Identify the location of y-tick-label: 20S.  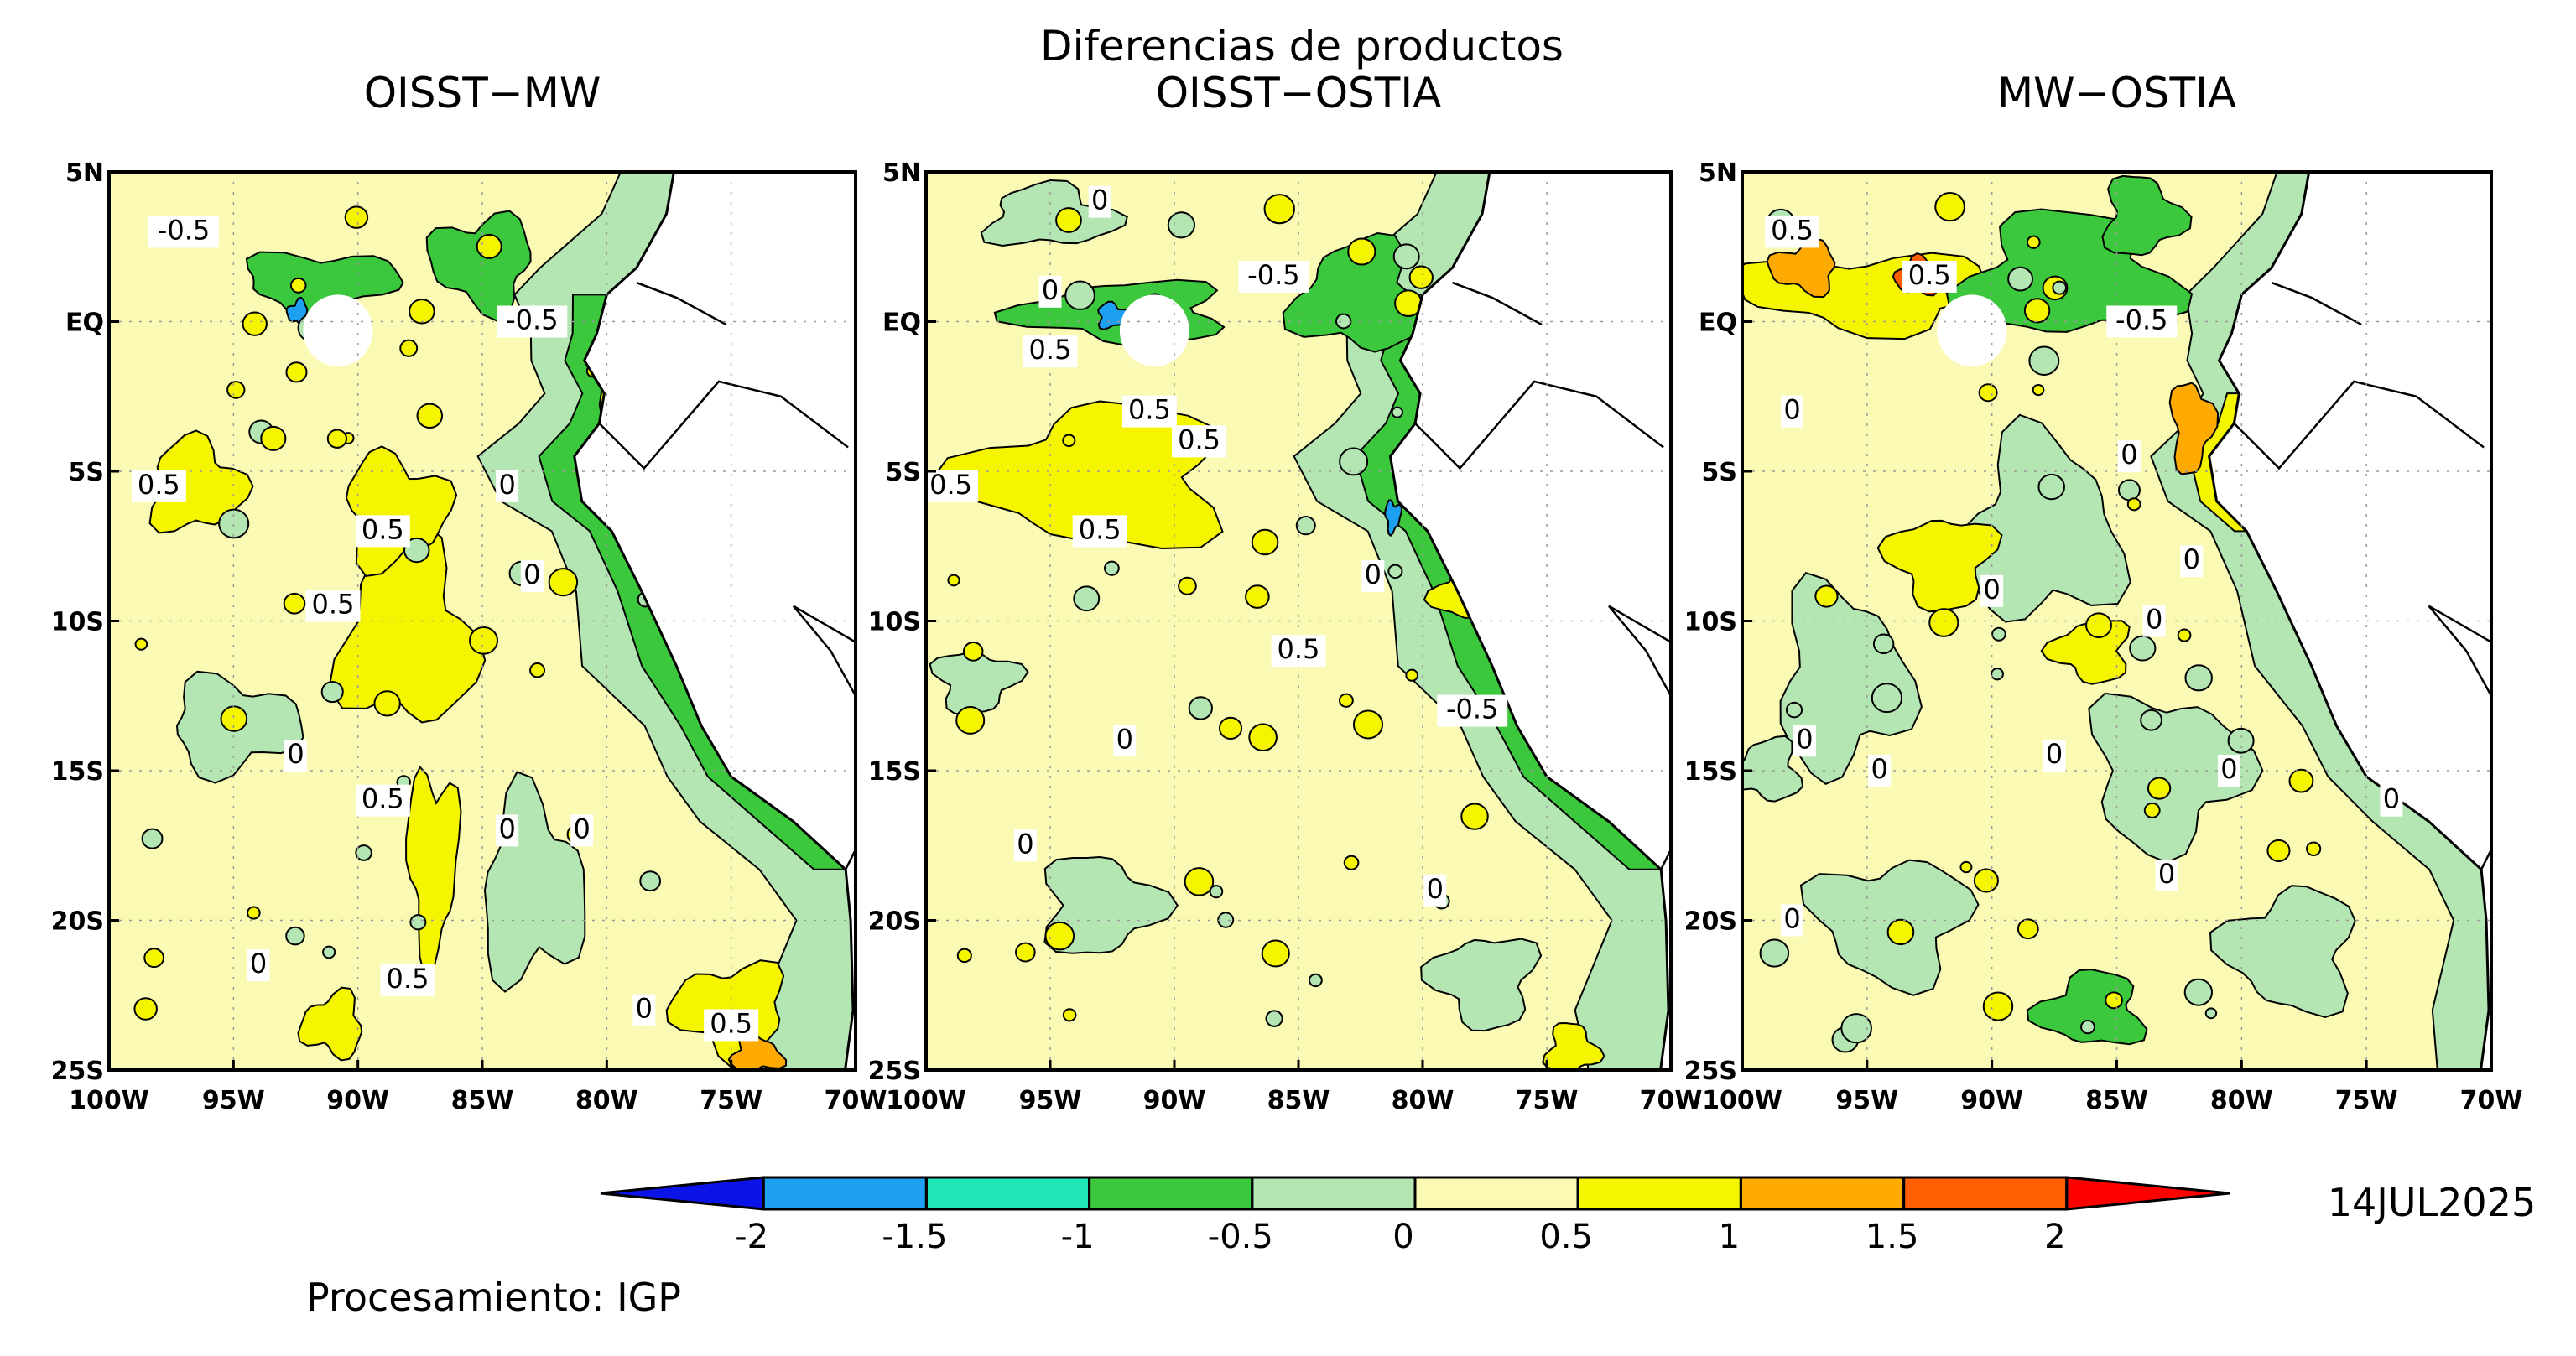
(77, 922).